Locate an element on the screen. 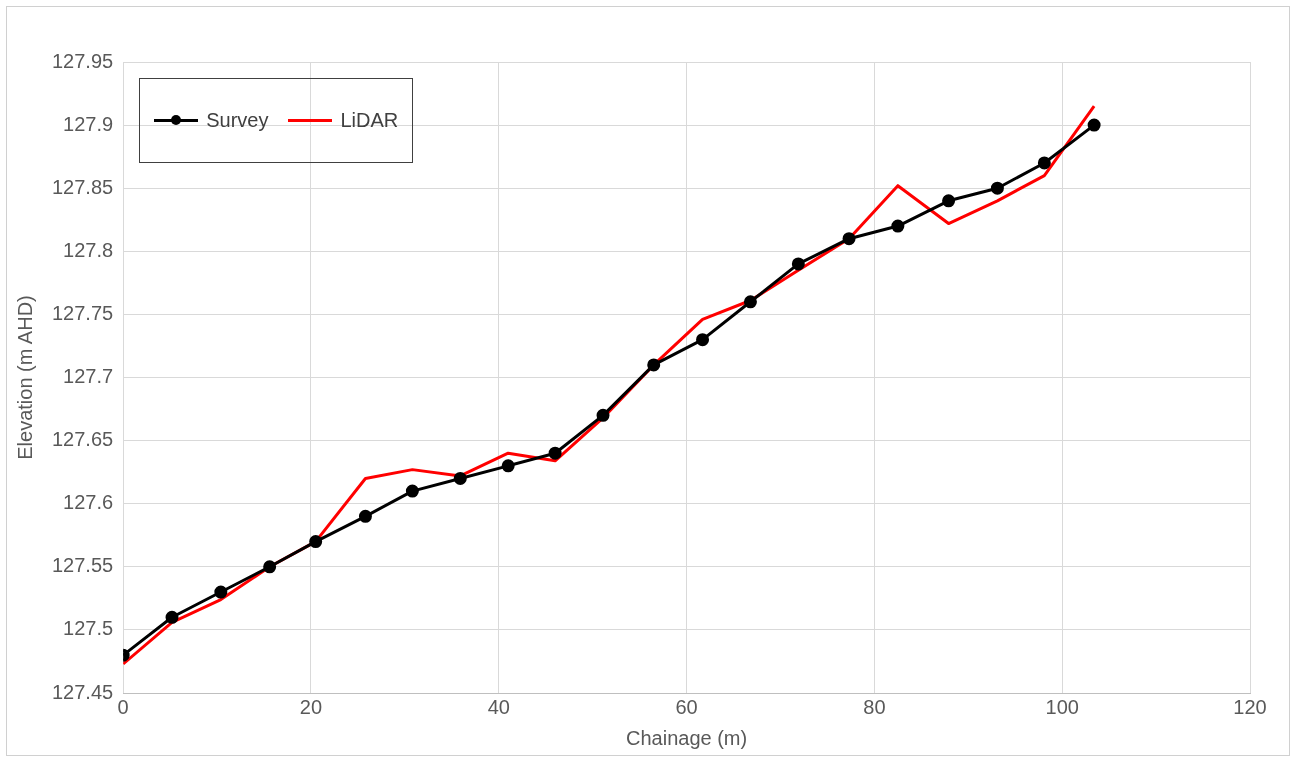 The width and height of the screenshot is (1296, 762). x-axis-title: Chainage (m) is located at coordinates (687, 737).